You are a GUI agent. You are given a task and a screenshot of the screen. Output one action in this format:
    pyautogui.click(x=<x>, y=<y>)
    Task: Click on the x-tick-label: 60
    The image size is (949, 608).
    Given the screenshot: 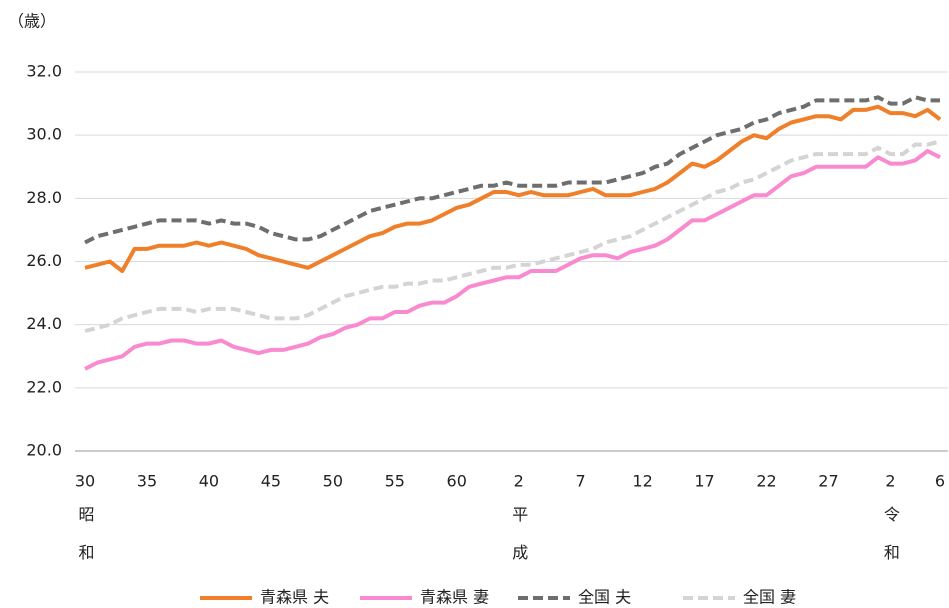 What is the action you would take?
    pyautogui.click(x=457, y=481)
    